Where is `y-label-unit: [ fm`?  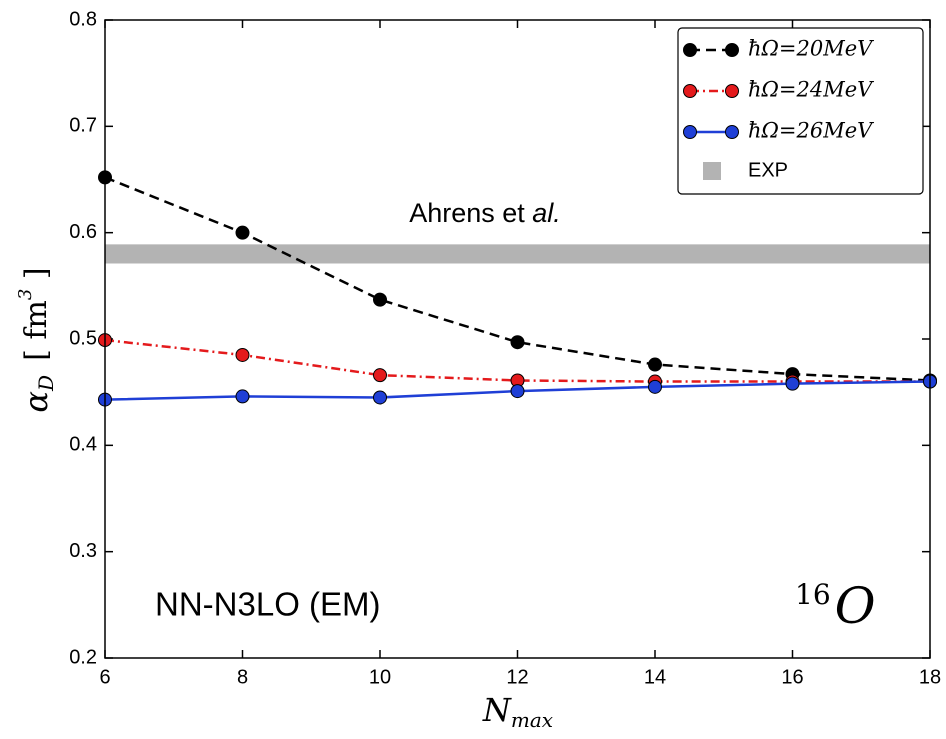 y-label-unit: [ fm is located at coordinates (36, 330).